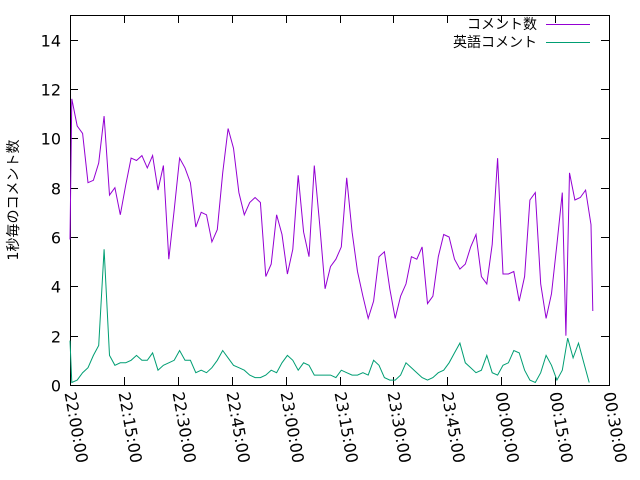 The image size is (640, 480). What do you see at coordinates (51, 90) in the screenshot?
I see `y-tick-label: 12` at bounding box center [51, 90].